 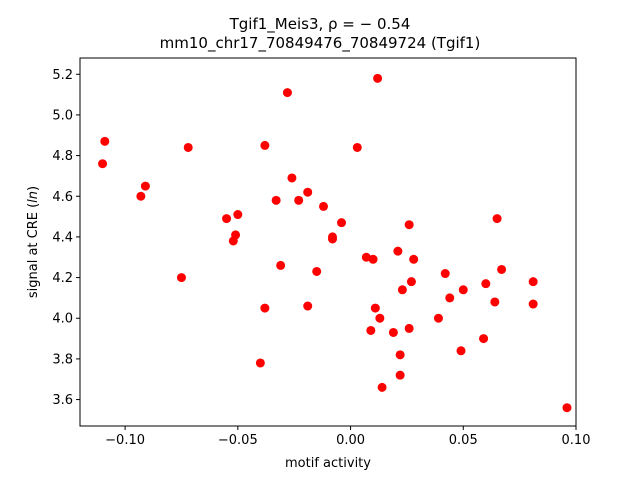 What do you see at coordinates (62, 400) in the screenshot?
I see `y-tick-label: 3.6` at bounding box center [62, 400].